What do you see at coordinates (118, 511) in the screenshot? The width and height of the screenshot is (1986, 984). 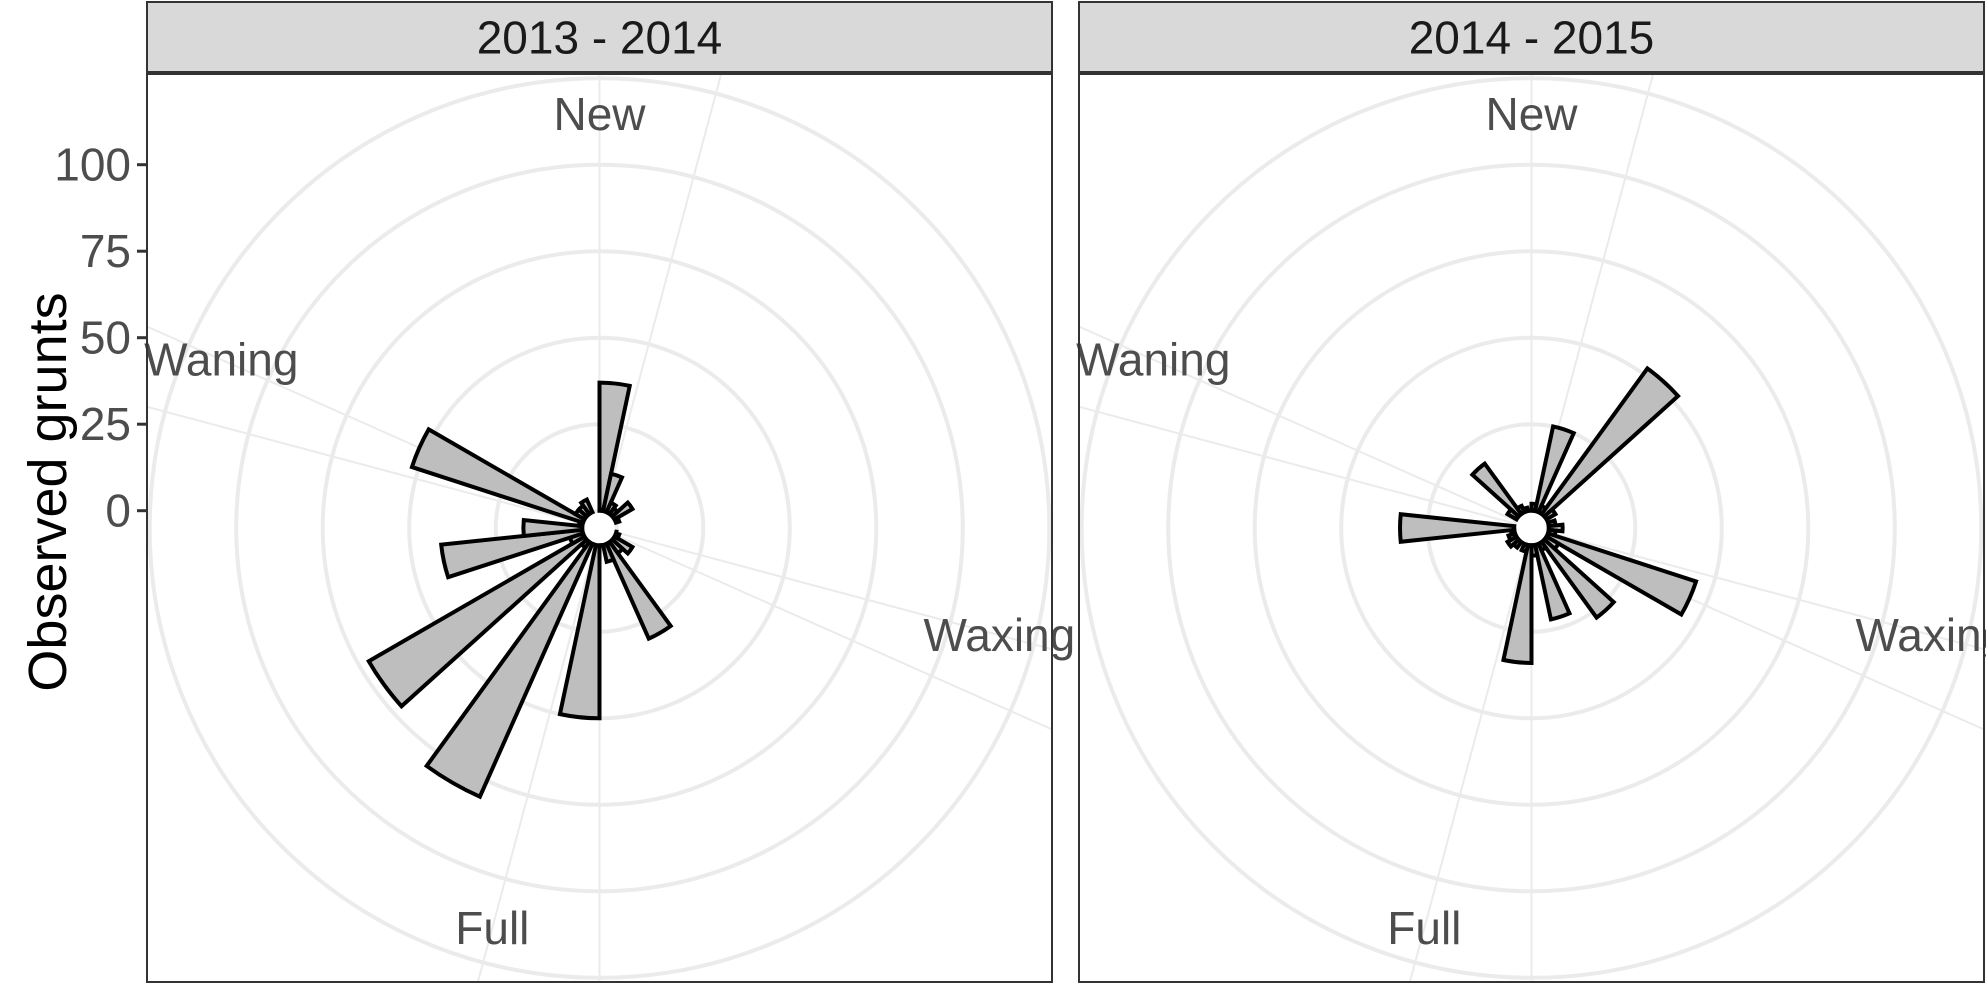 I see `y-tick-label: 0` at bounding box center [118, 511].